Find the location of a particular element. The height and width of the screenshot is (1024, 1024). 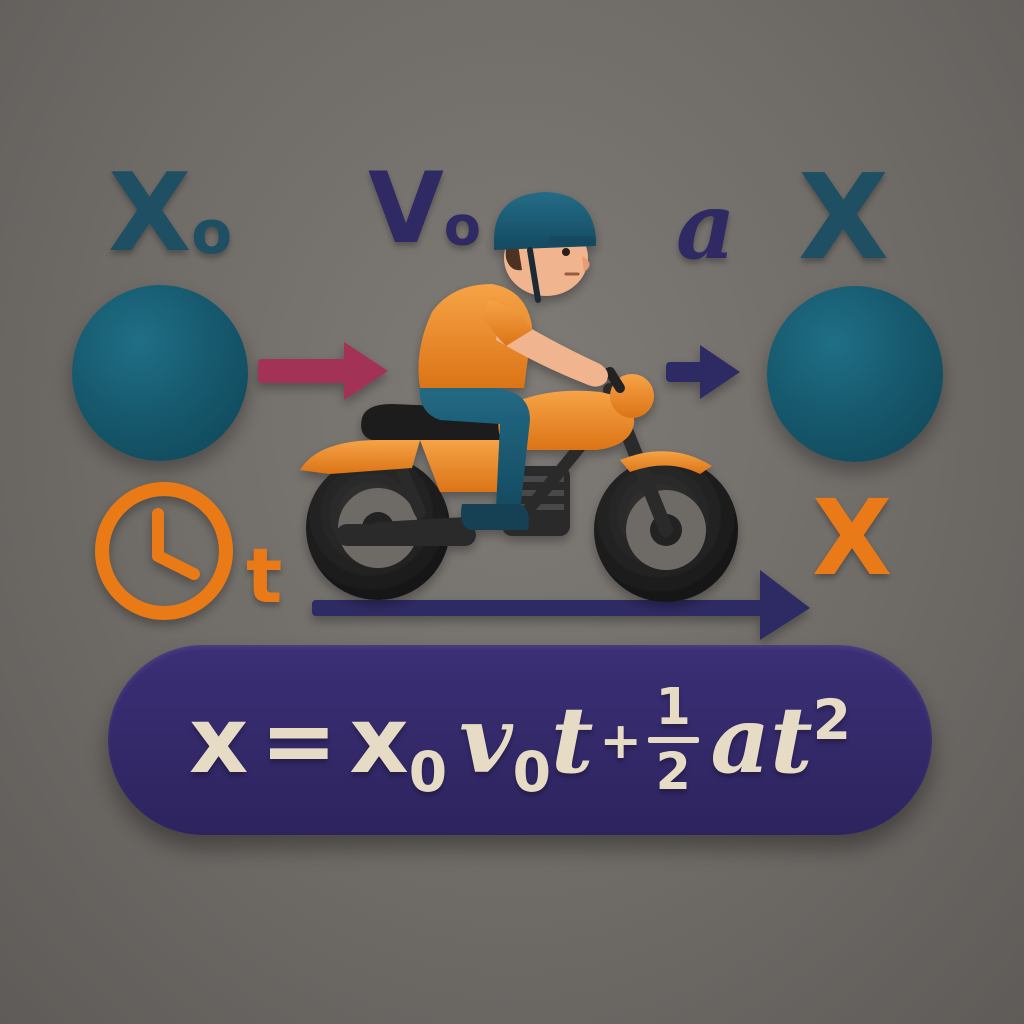

clock-icon is located at coordinates (164, 551).